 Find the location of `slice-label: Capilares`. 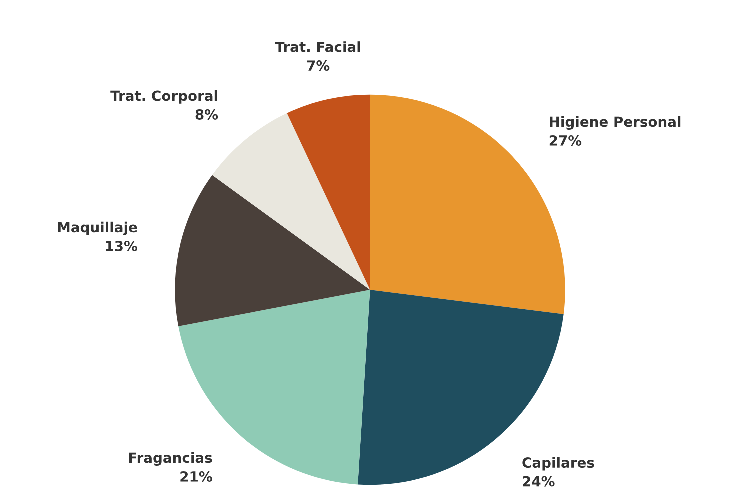

slice-label: Capilares is located at coordinates (558, 464).